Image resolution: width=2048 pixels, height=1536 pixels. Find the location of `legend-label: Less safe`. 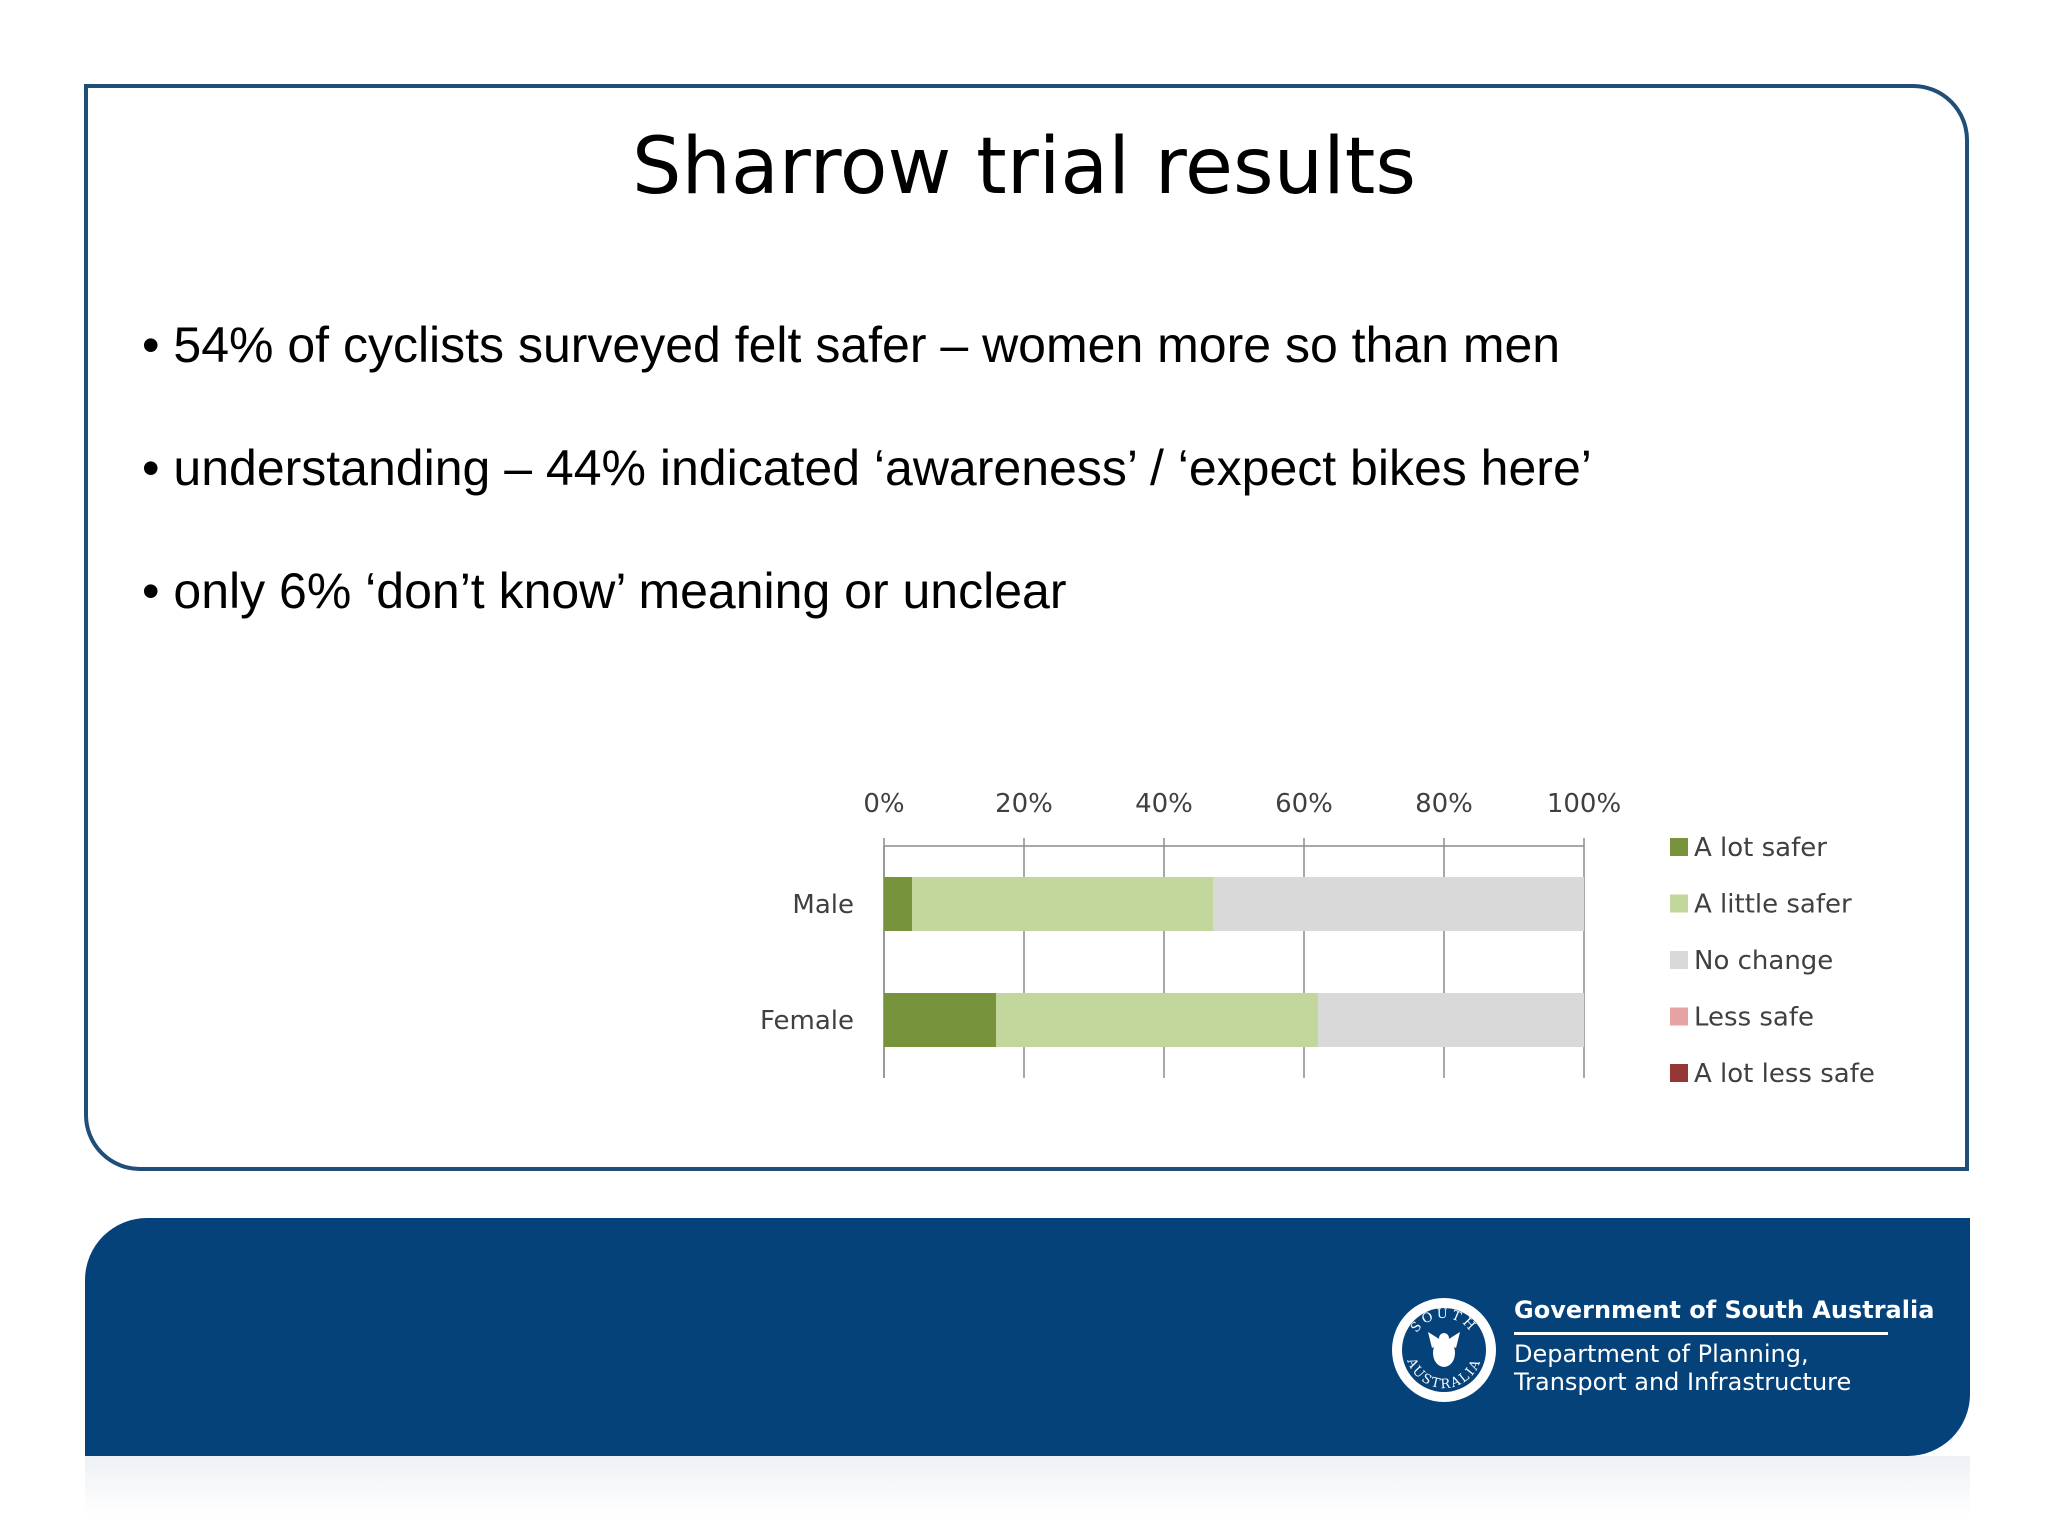

legend-label: Less safe is located at coordinates (1754, 1018).